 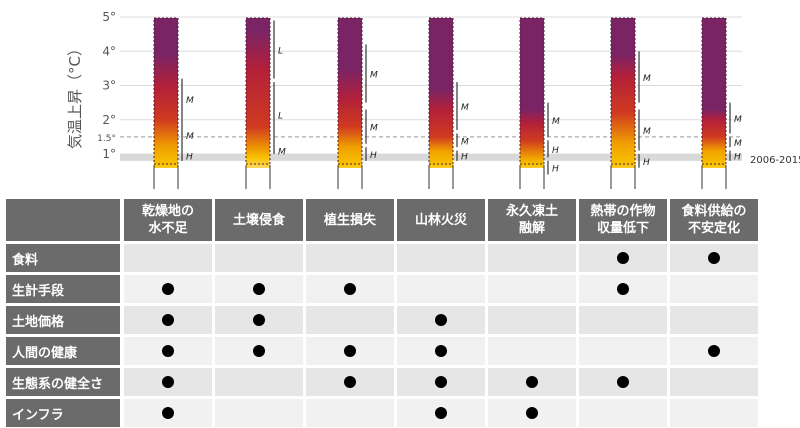 What do you see at coordinates (259, 220) in the screenshot?
I see `table-column-header: 土壌侵食` at bounding box center [259, 220].